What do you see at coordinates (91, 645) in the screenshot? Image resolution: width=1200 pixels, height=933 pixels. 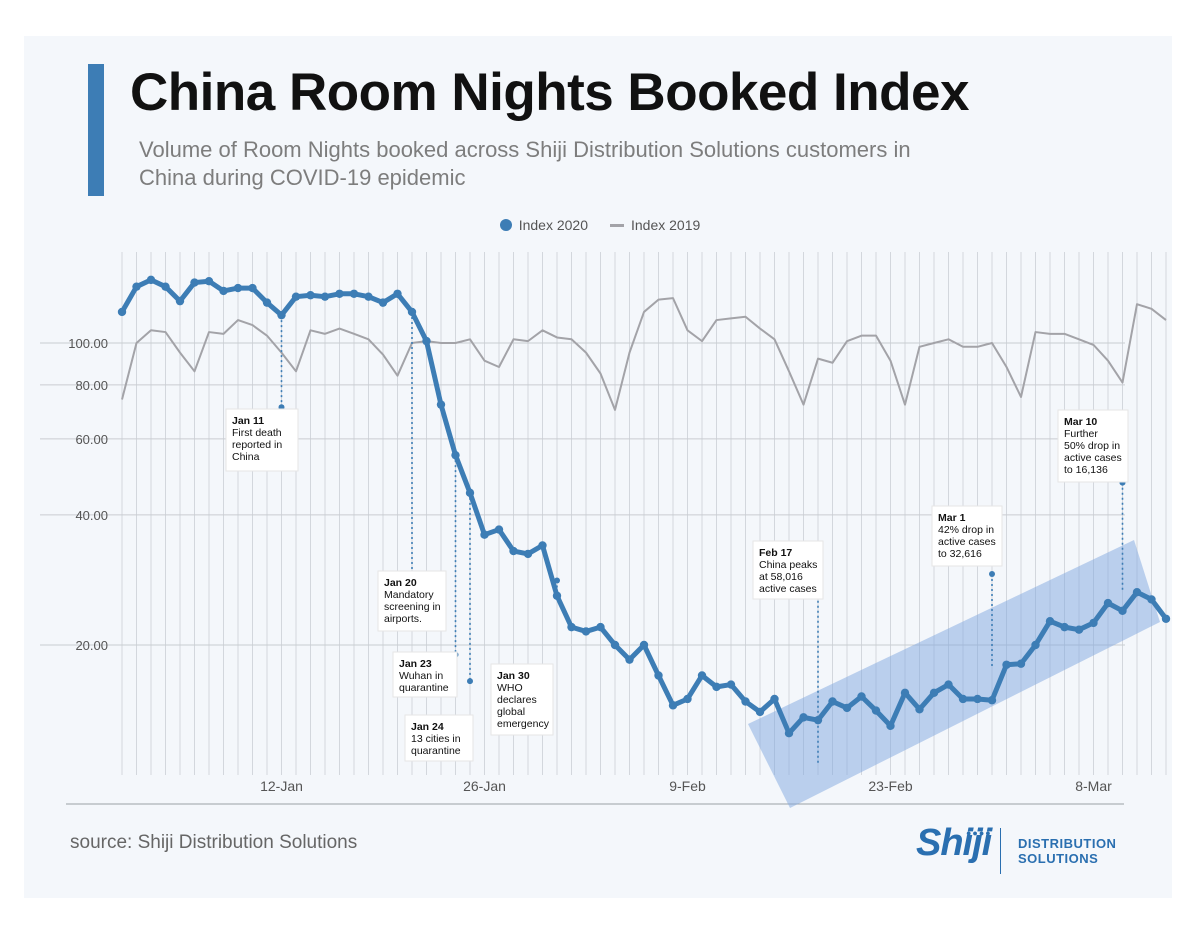 I see `y-tick-label: 20.00` at bounding box center [91, 645].